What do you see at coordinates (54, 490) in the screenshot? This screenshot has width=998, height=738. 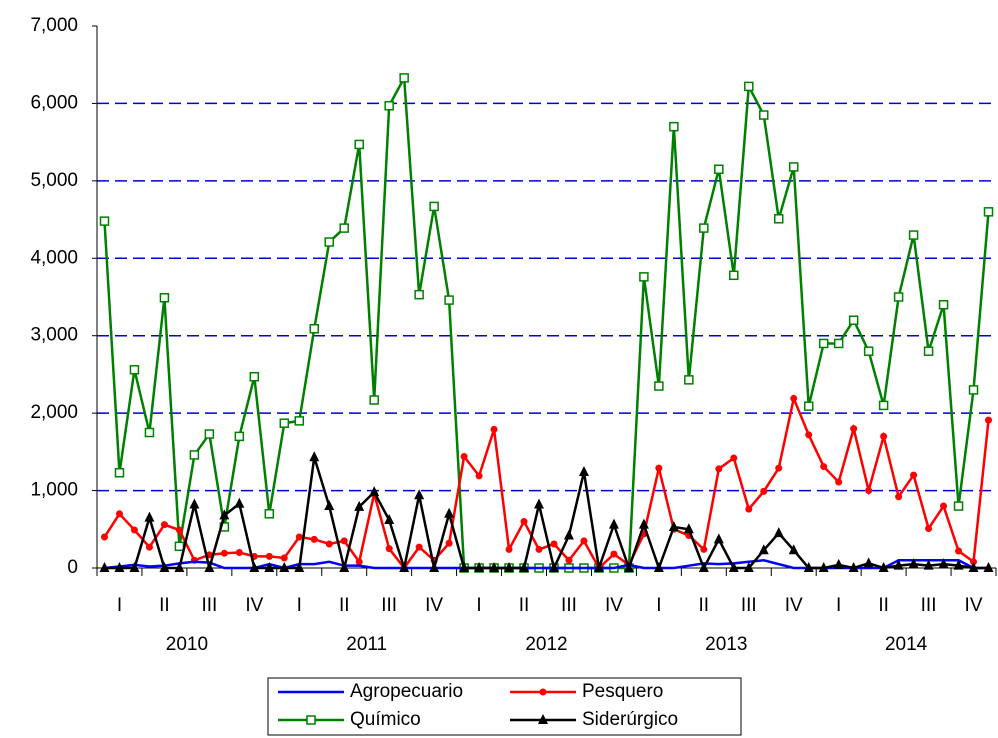 I see `y-tick-label: 1,000` at bounding box center [54, 490].